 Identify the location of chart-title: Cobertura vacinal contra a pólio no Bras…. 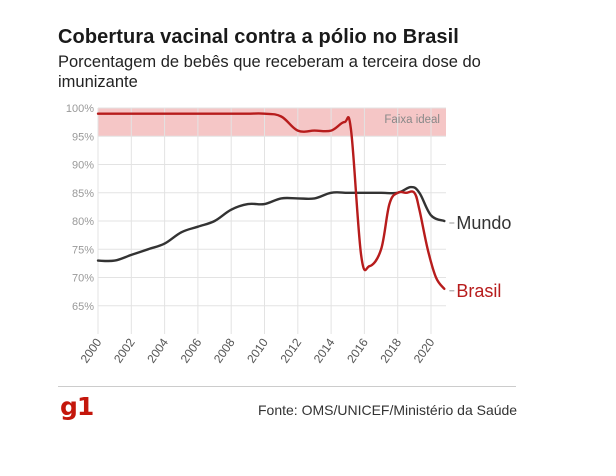
(258, 37).